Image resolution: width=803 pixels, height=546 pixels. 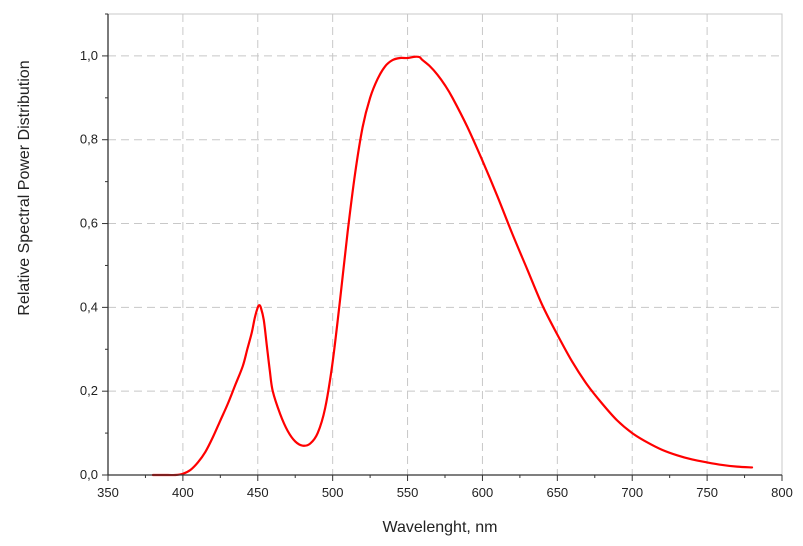 I want to click on x-tick-label: 750, so click(x=707, y=492).